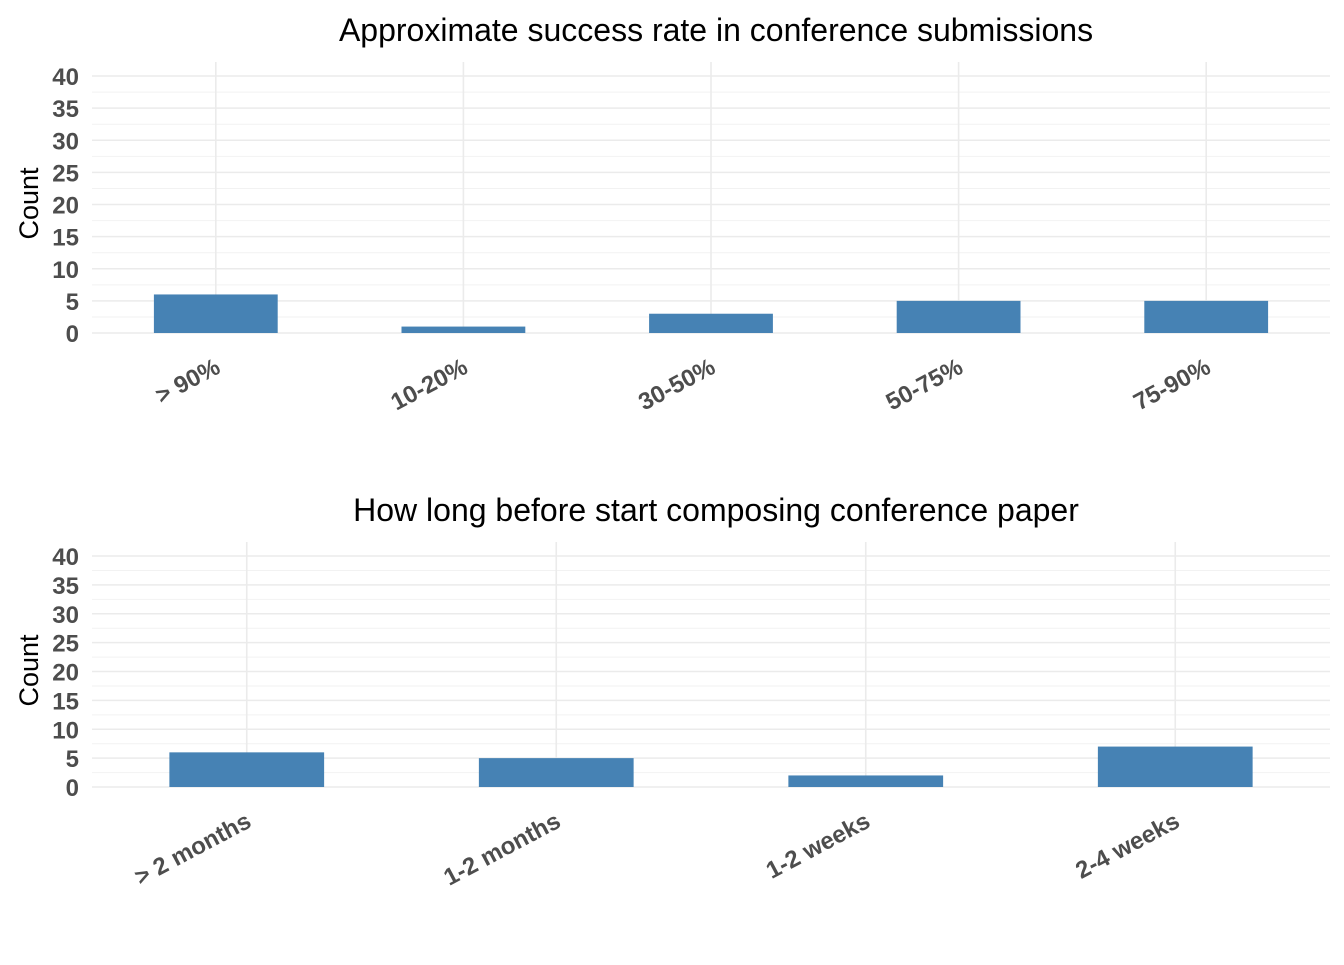 The image size is (1344, 965). What do you see at coordinates (1172, 384) in the screenshot?
I see `x-tick-label: 75-90%` at bounding box center [1172, 384].